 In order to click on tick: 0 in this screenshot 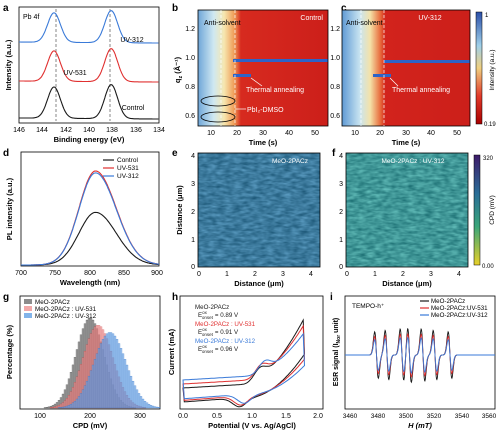, I will do `click(347, 274)`.